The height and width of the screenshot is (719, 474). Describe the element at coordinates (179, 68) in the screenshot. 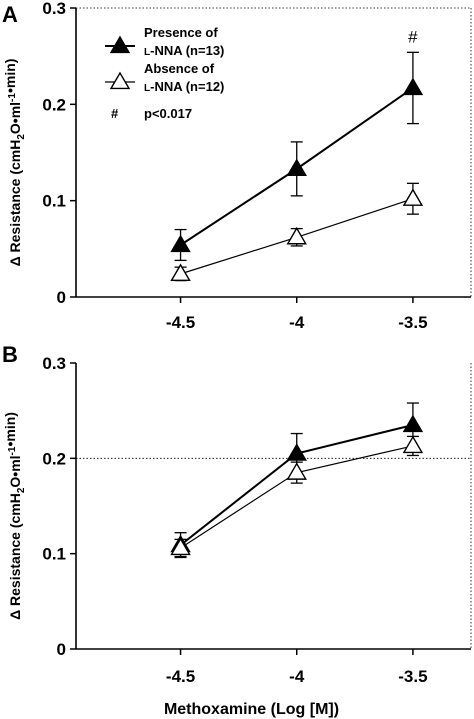

I see `legend-label: Absence of` at that location.